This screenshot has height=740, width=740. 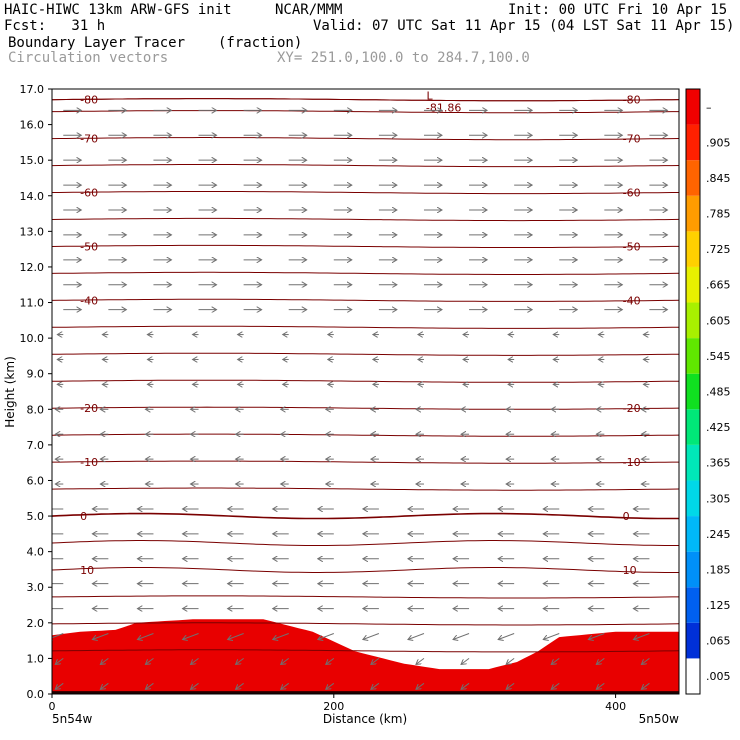 What do you see at coordinates (36, 694) in the screenshot?
I see `y-tick-label: 0.0` at bounding box center [36, 694].